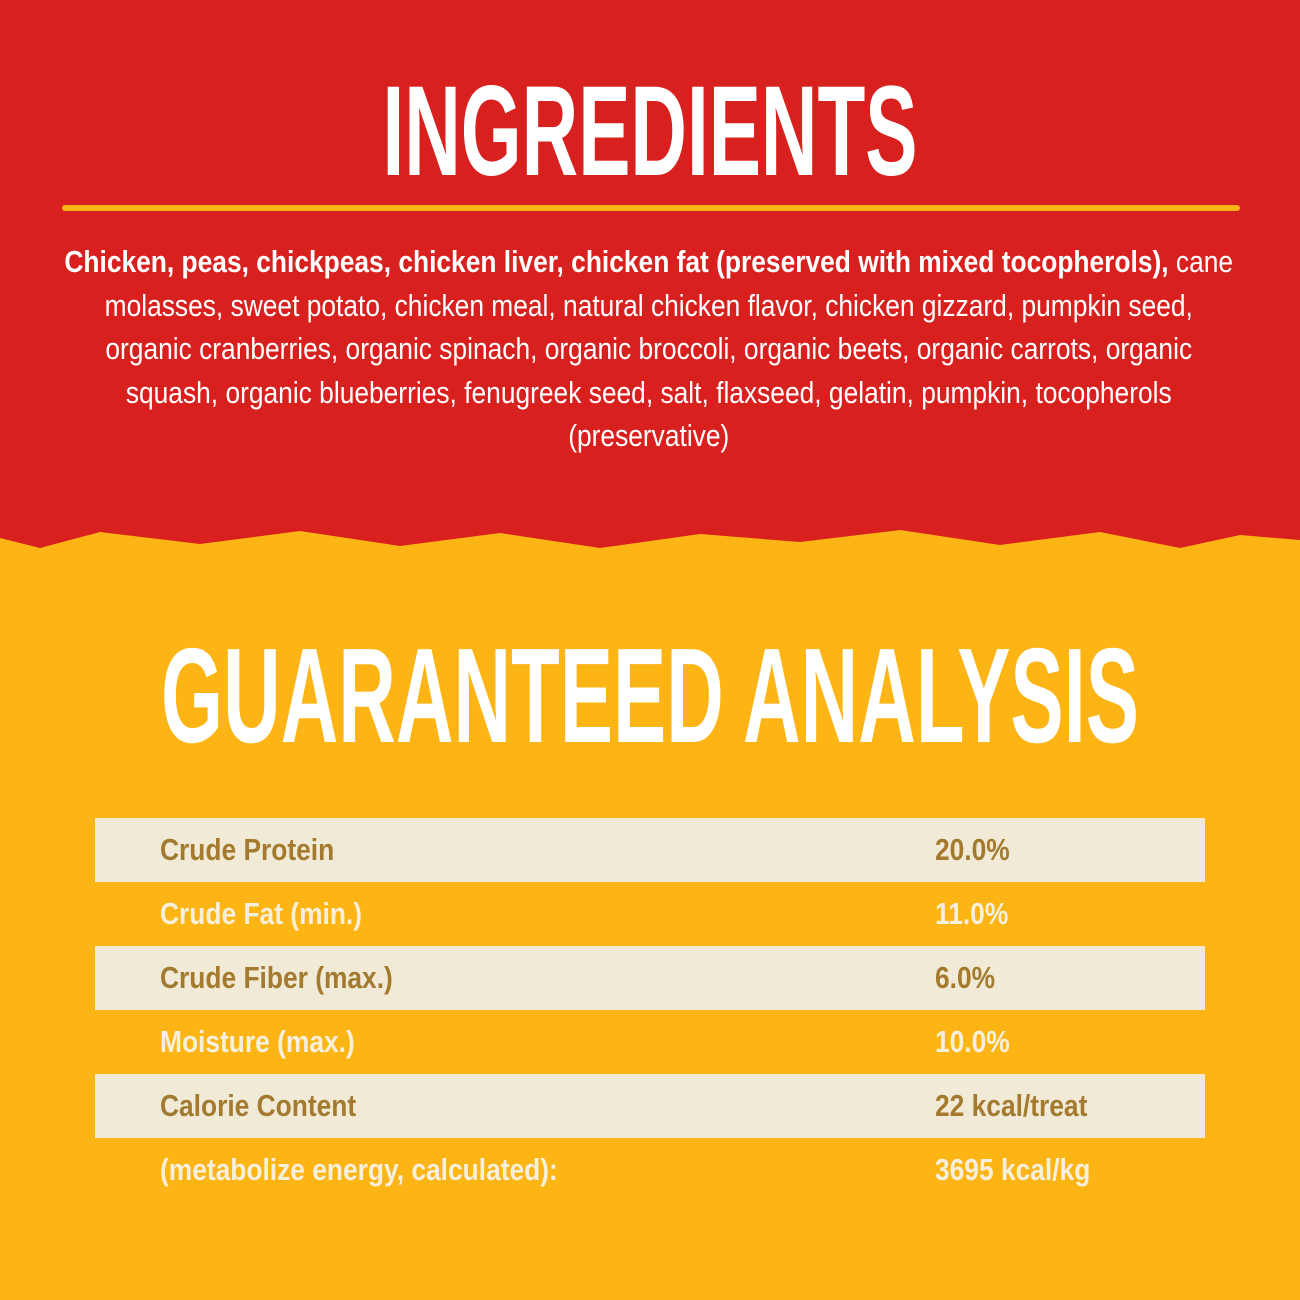 This screenshot has width=1300, height=1300. I want to click on analysis-row: Crude Fiber (max.) 6.0%, so click(650, 978).